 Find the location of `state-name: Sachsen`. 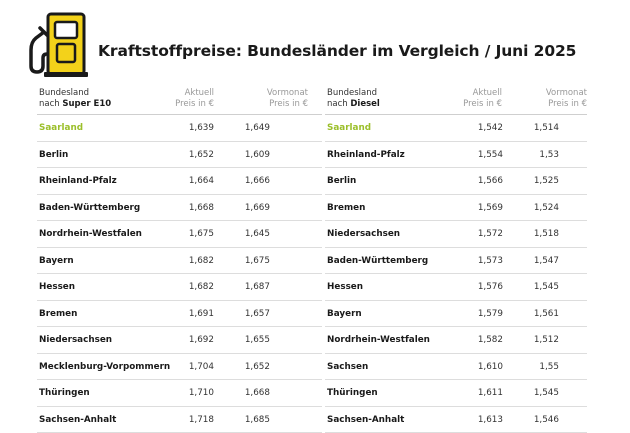

state-name: Sachsen is located at coordinates (347, 367).